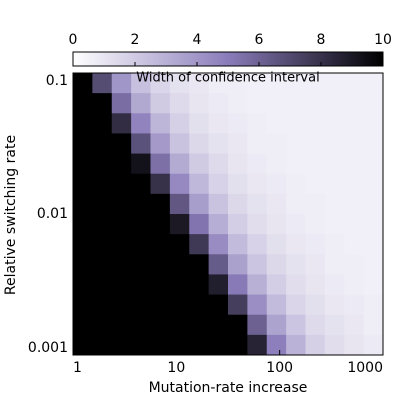 The width and height of the screenshot is (400, 400). Describe the element at coordinates (259, 40) in the screenshot. I see `colorbar-tick-label: 6` at that location.